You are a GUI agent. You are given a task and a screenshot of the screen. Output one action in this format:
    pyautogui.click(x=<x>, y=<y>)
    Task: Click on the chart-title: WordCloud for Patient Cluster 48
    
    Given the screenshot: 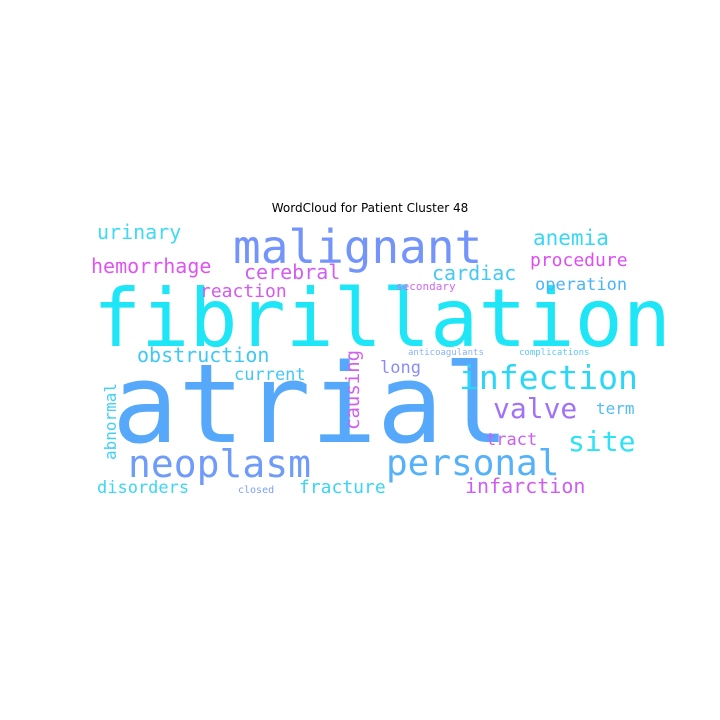 What is the action you would take?
    pyautogui.click(x=370, y=208)
    